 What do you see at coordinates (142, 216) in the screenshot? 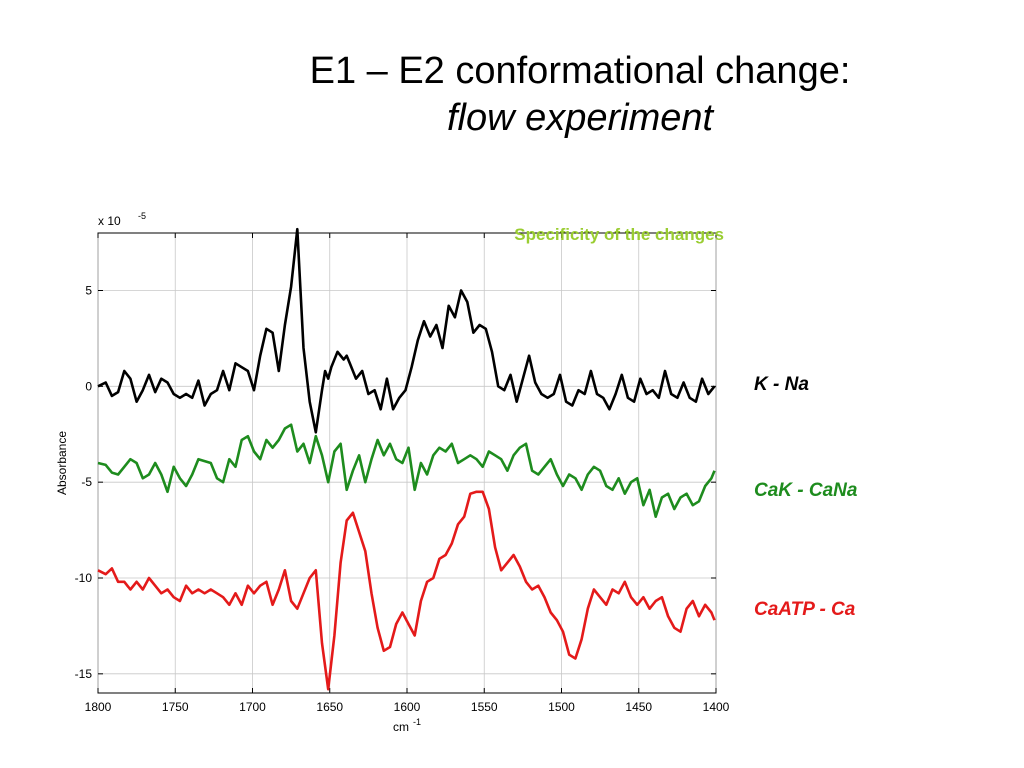
I see `y-multiplier-exponent: -5` at bounding box center [142, 216].